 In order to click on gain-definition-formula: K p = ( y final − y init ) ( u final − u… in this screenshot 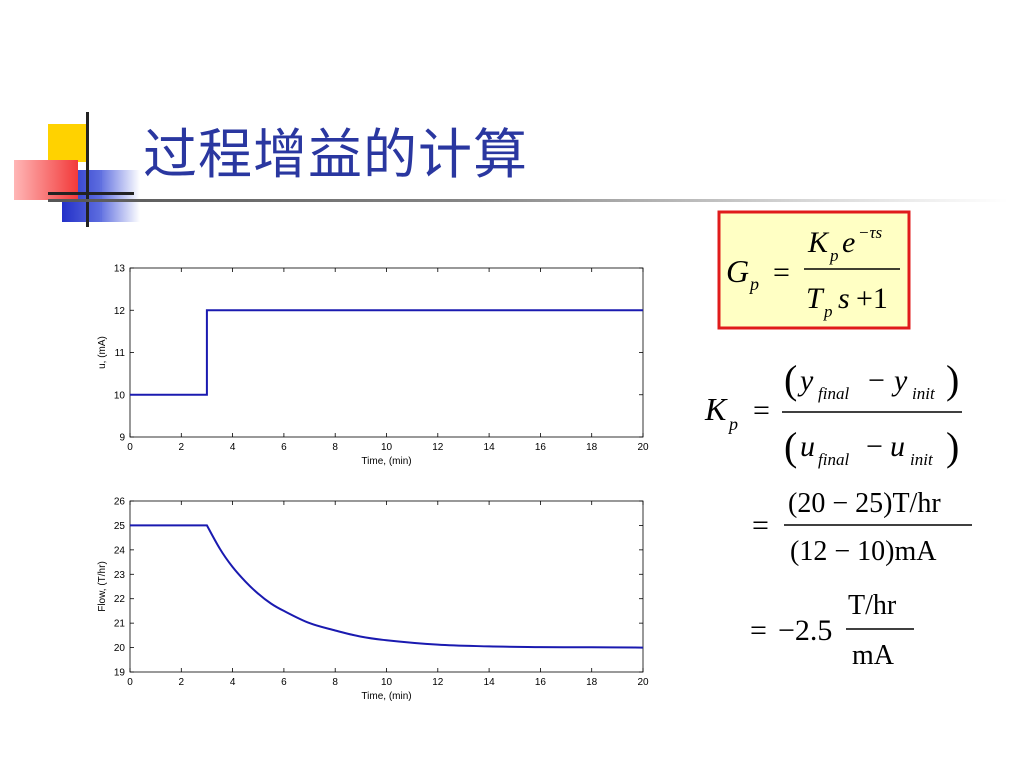, I will do `click(833, 413)`.